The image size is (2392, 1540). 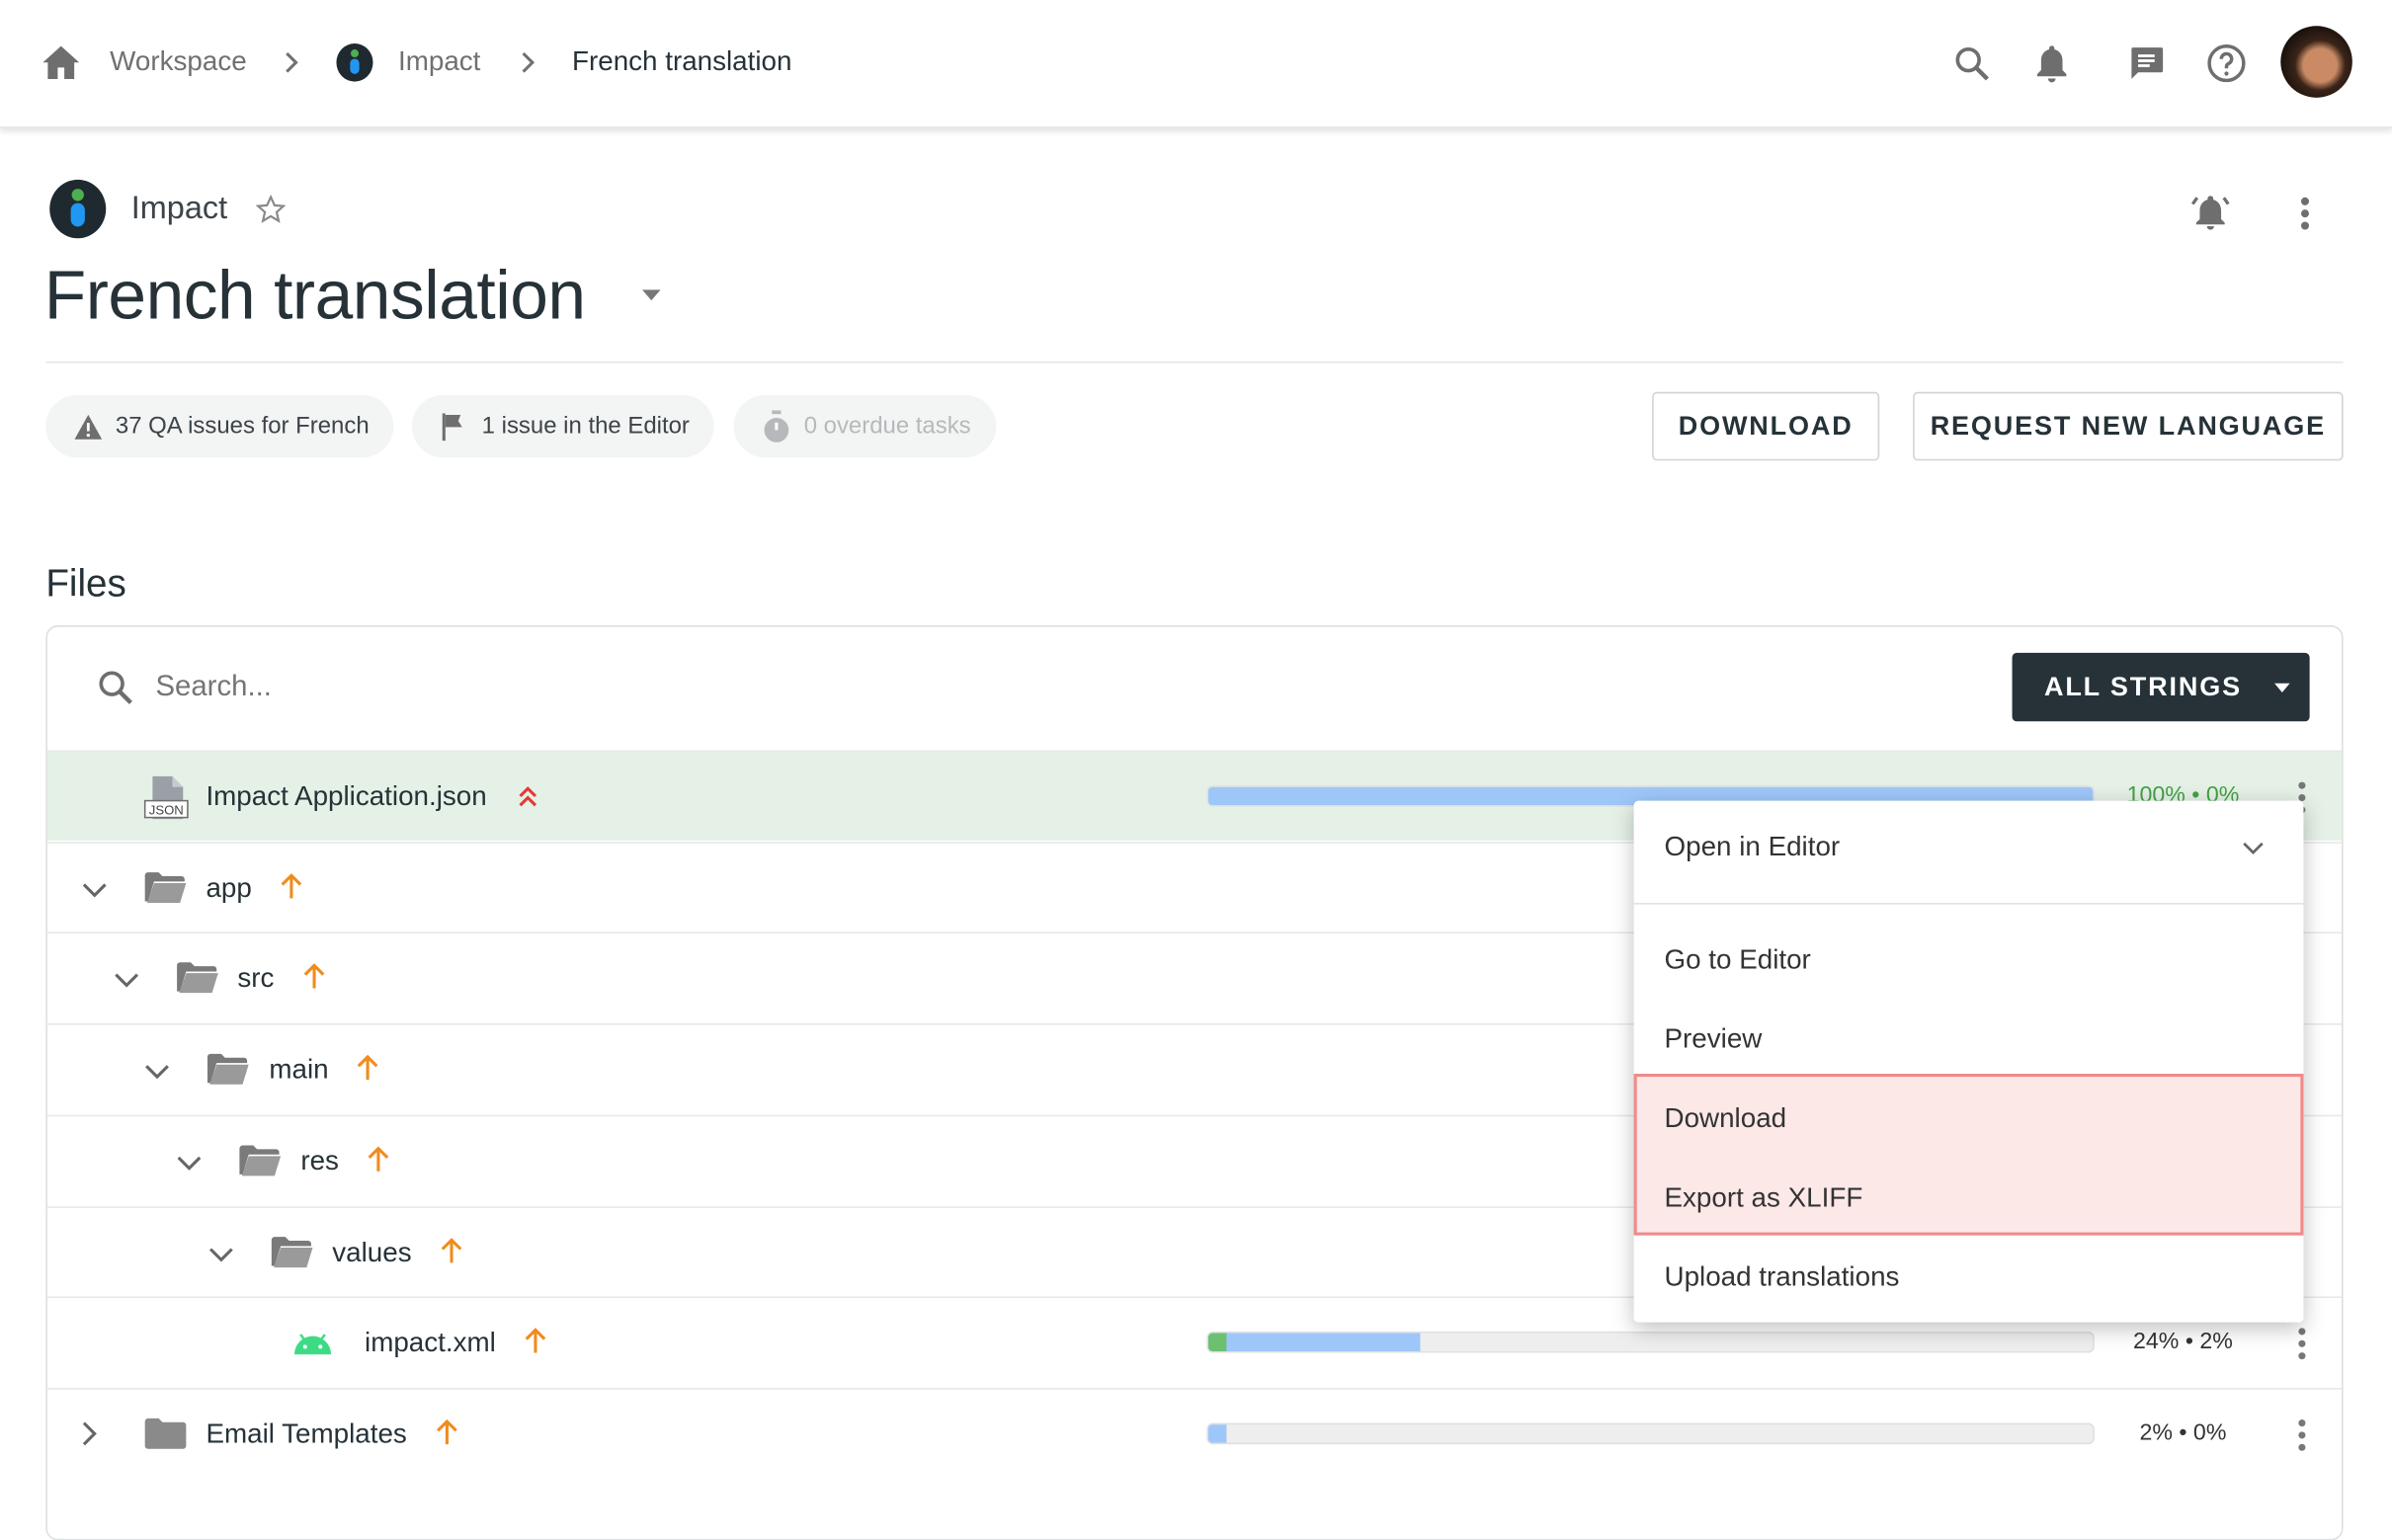 What do you see at coordinates (2143, 686) in the screenshot?
I see `filter-label: ALL STRINGS` at bounding box center [2143, 686].